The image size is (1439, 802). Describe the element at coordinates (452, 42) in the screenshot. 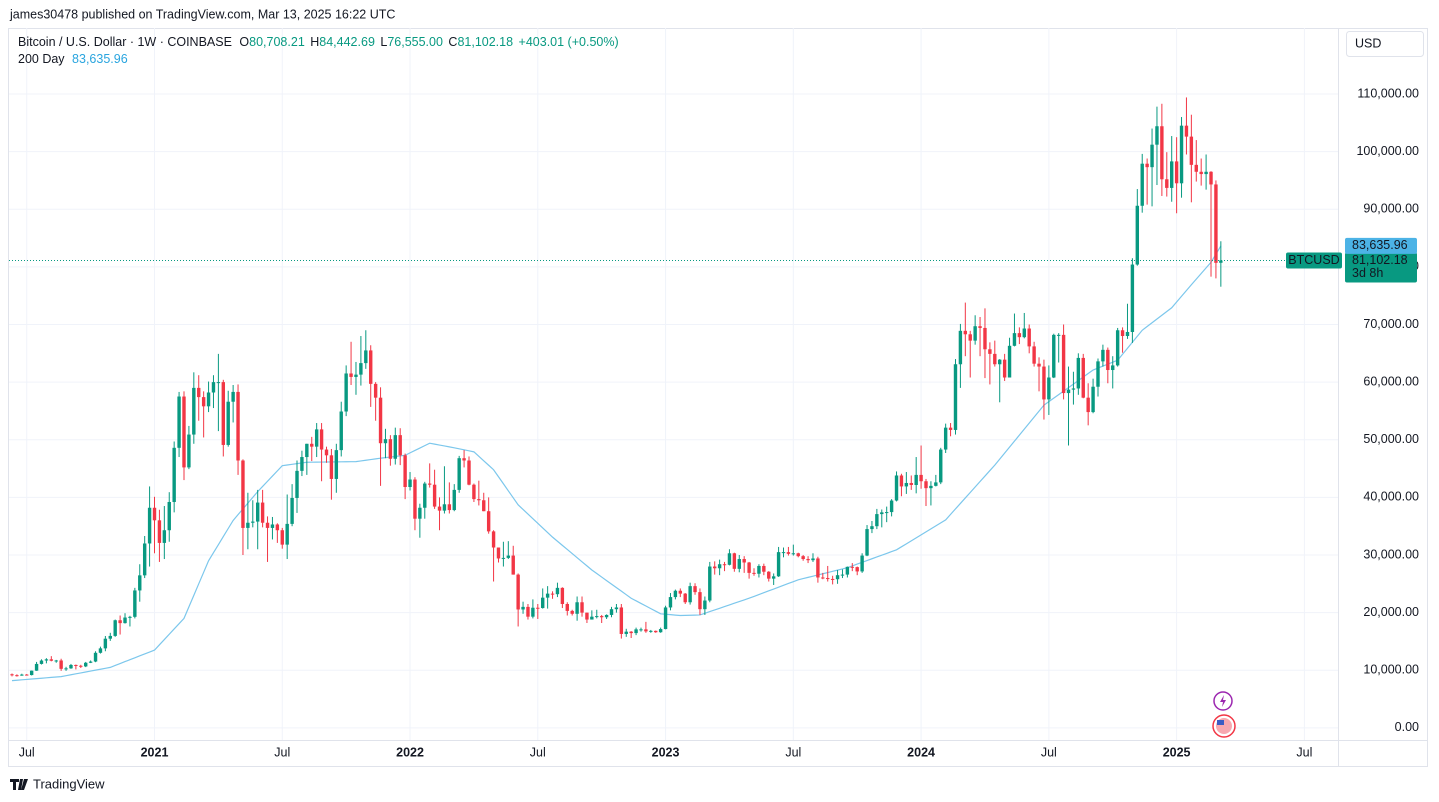

I see `readout-key: C` at that location.